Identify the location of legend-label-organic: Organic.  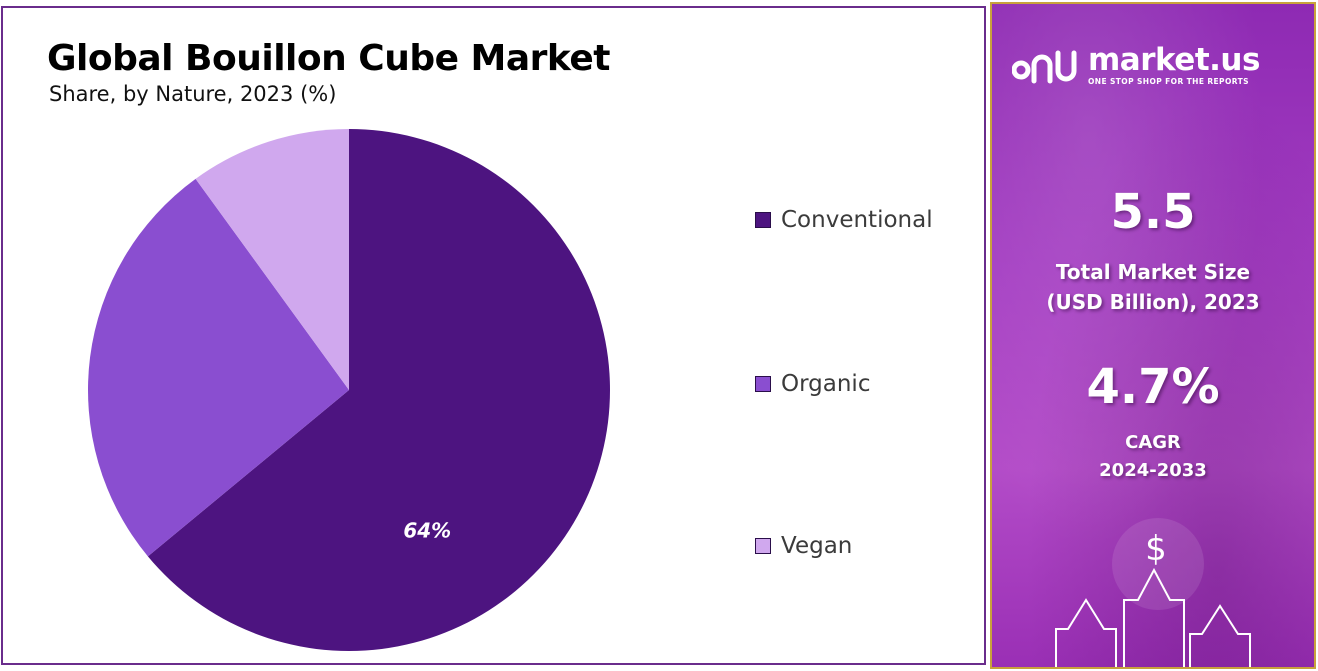
(826, 384).